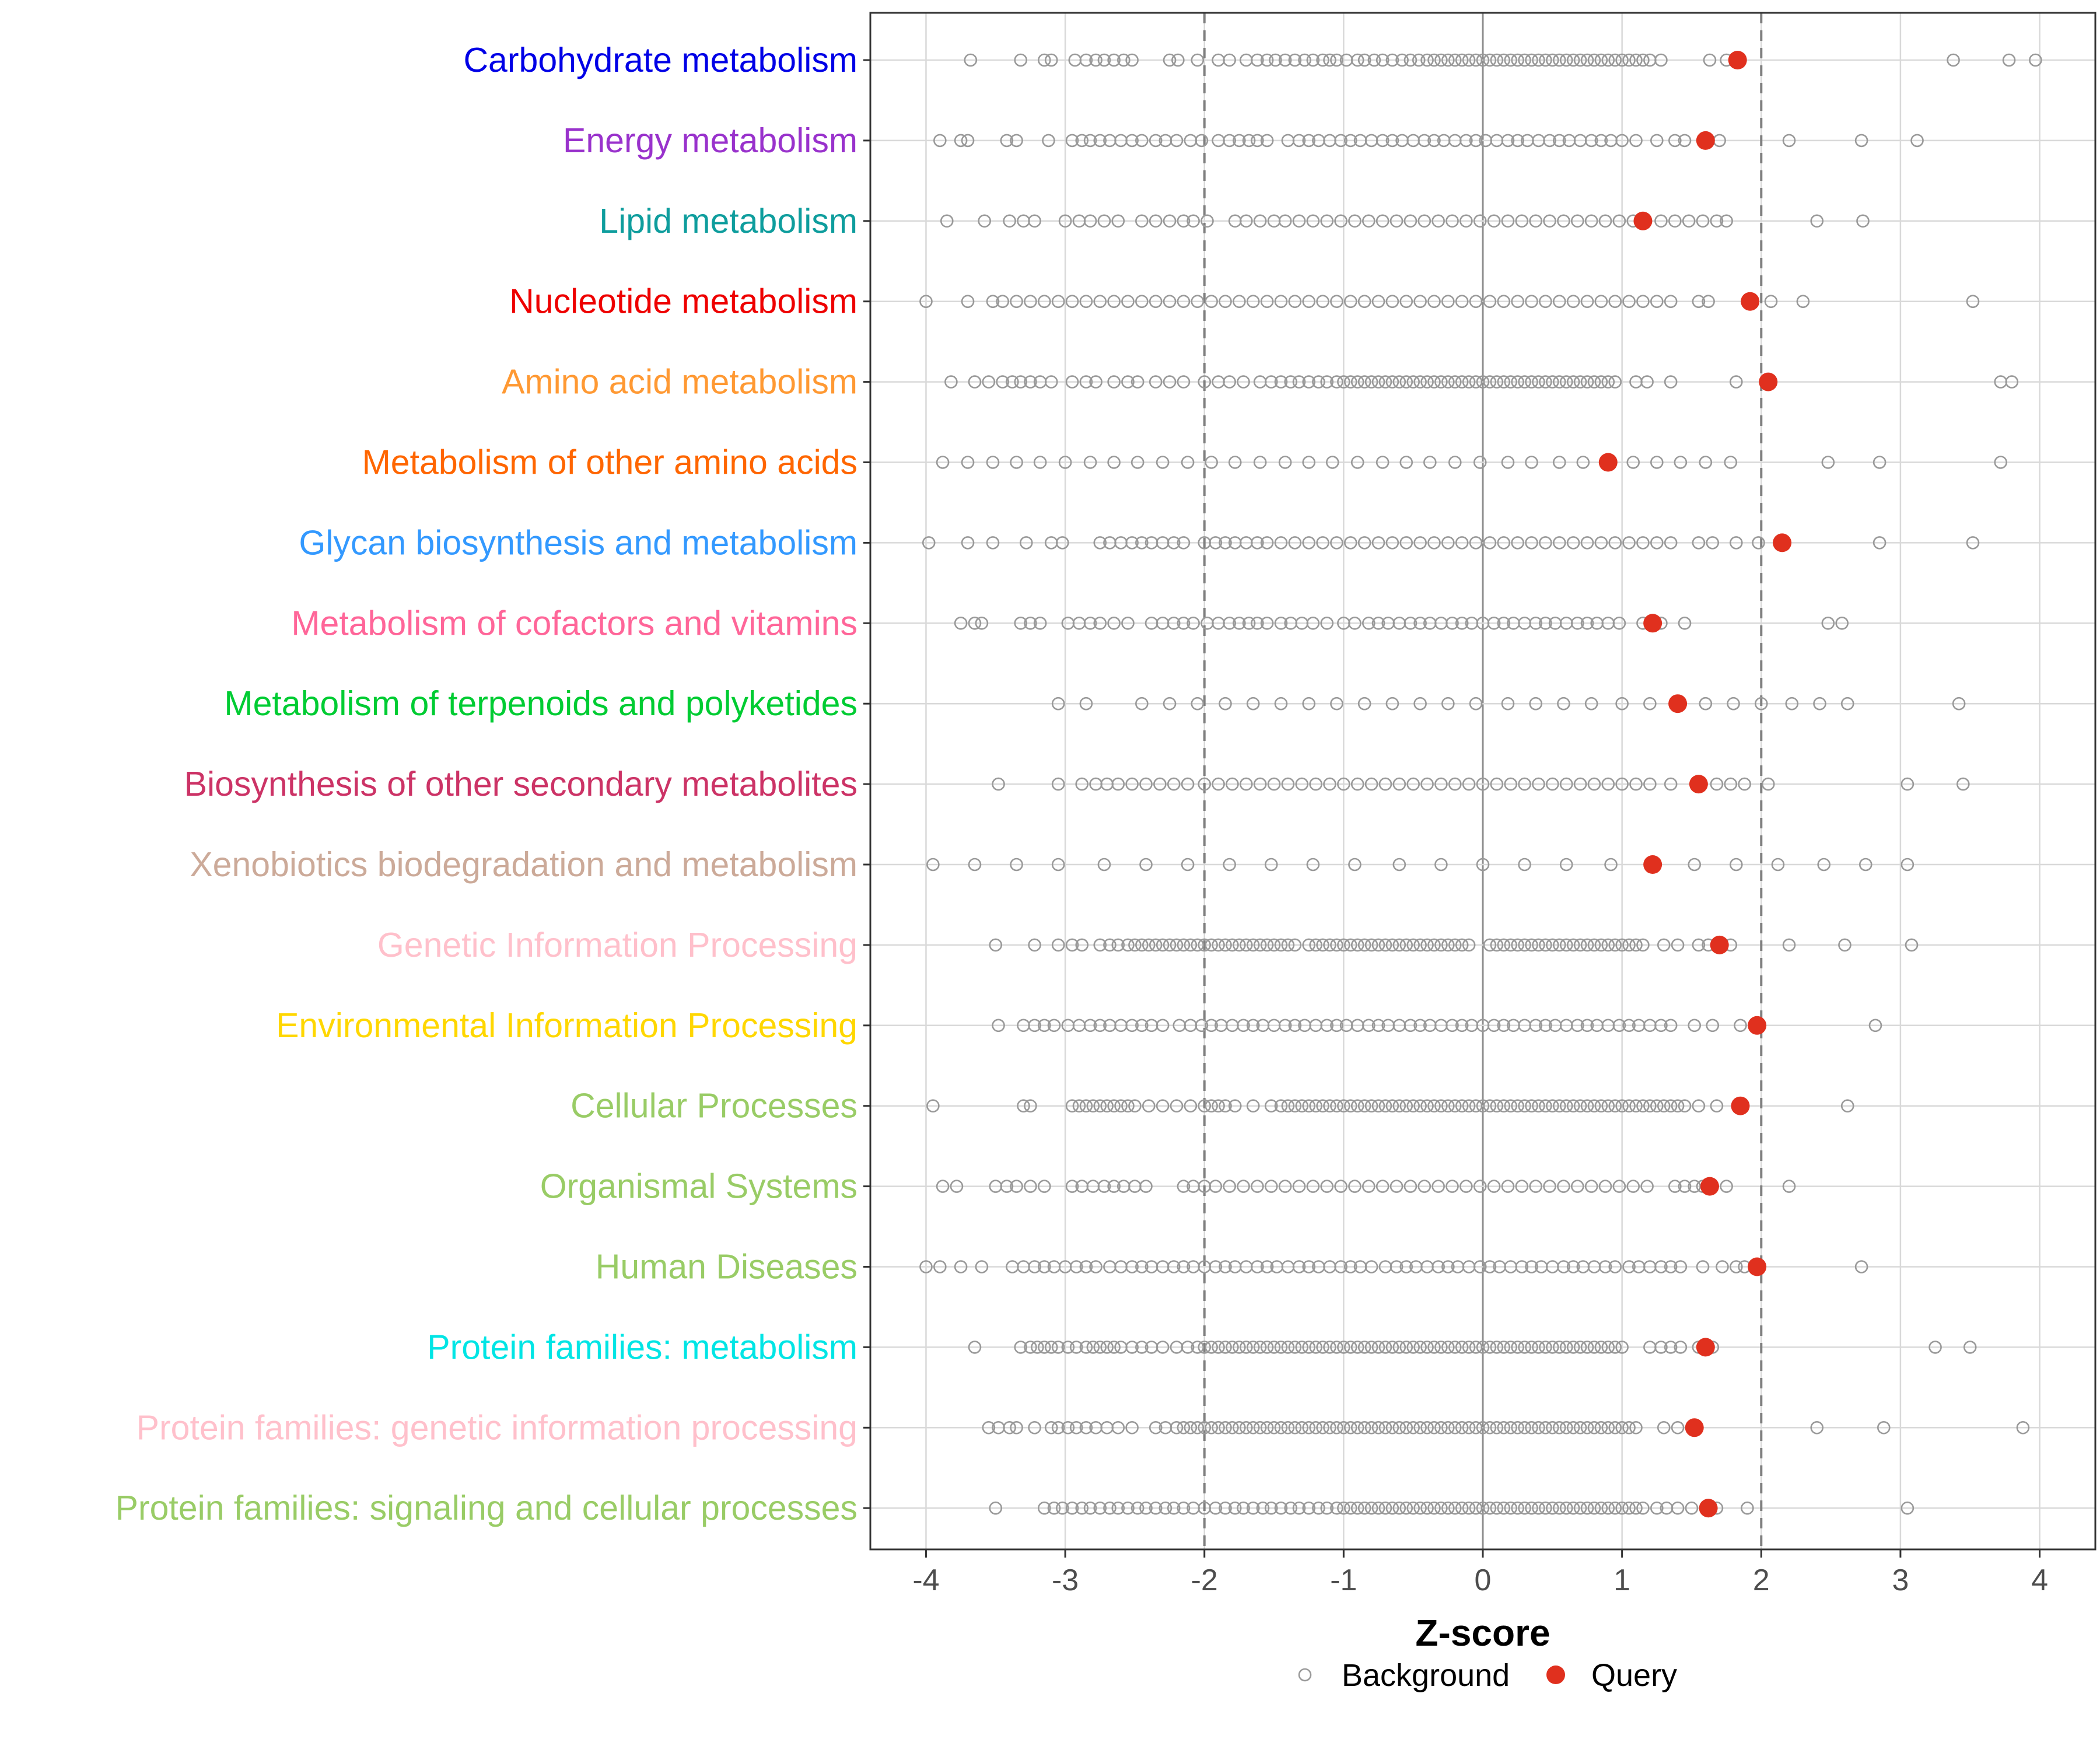  What do you see at coordinates (642, 1347) in the screenshot?
I see `category-label: Protein families: metabolism` at bounding box center [642, 1347].